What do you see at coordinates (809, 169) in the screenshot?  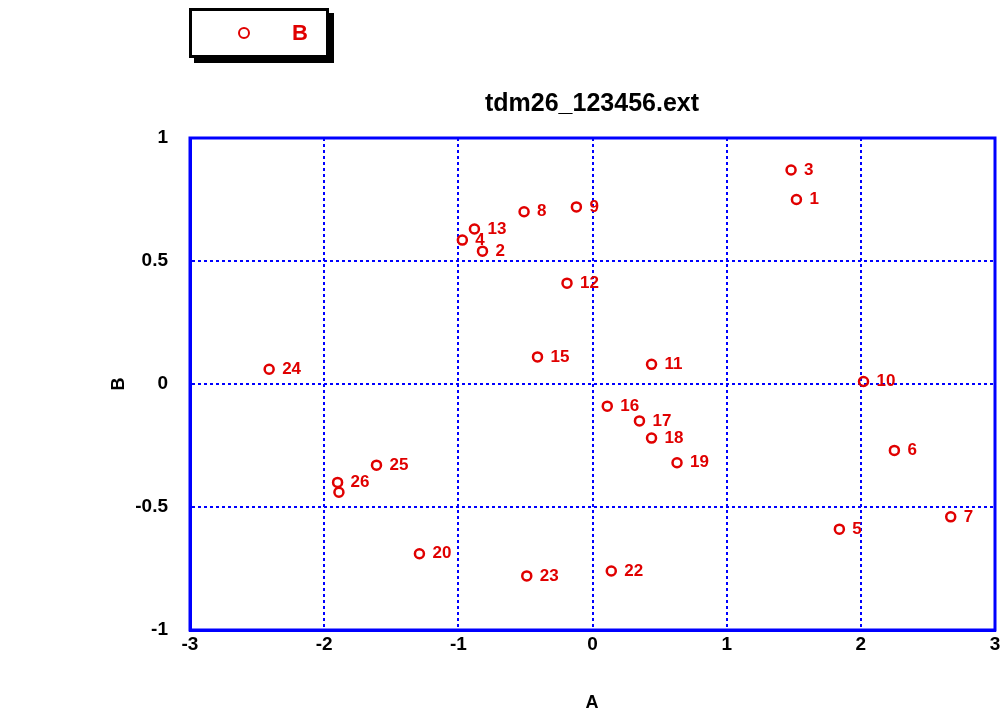 I see `annotation: 3` at bounding box center [809, 169].